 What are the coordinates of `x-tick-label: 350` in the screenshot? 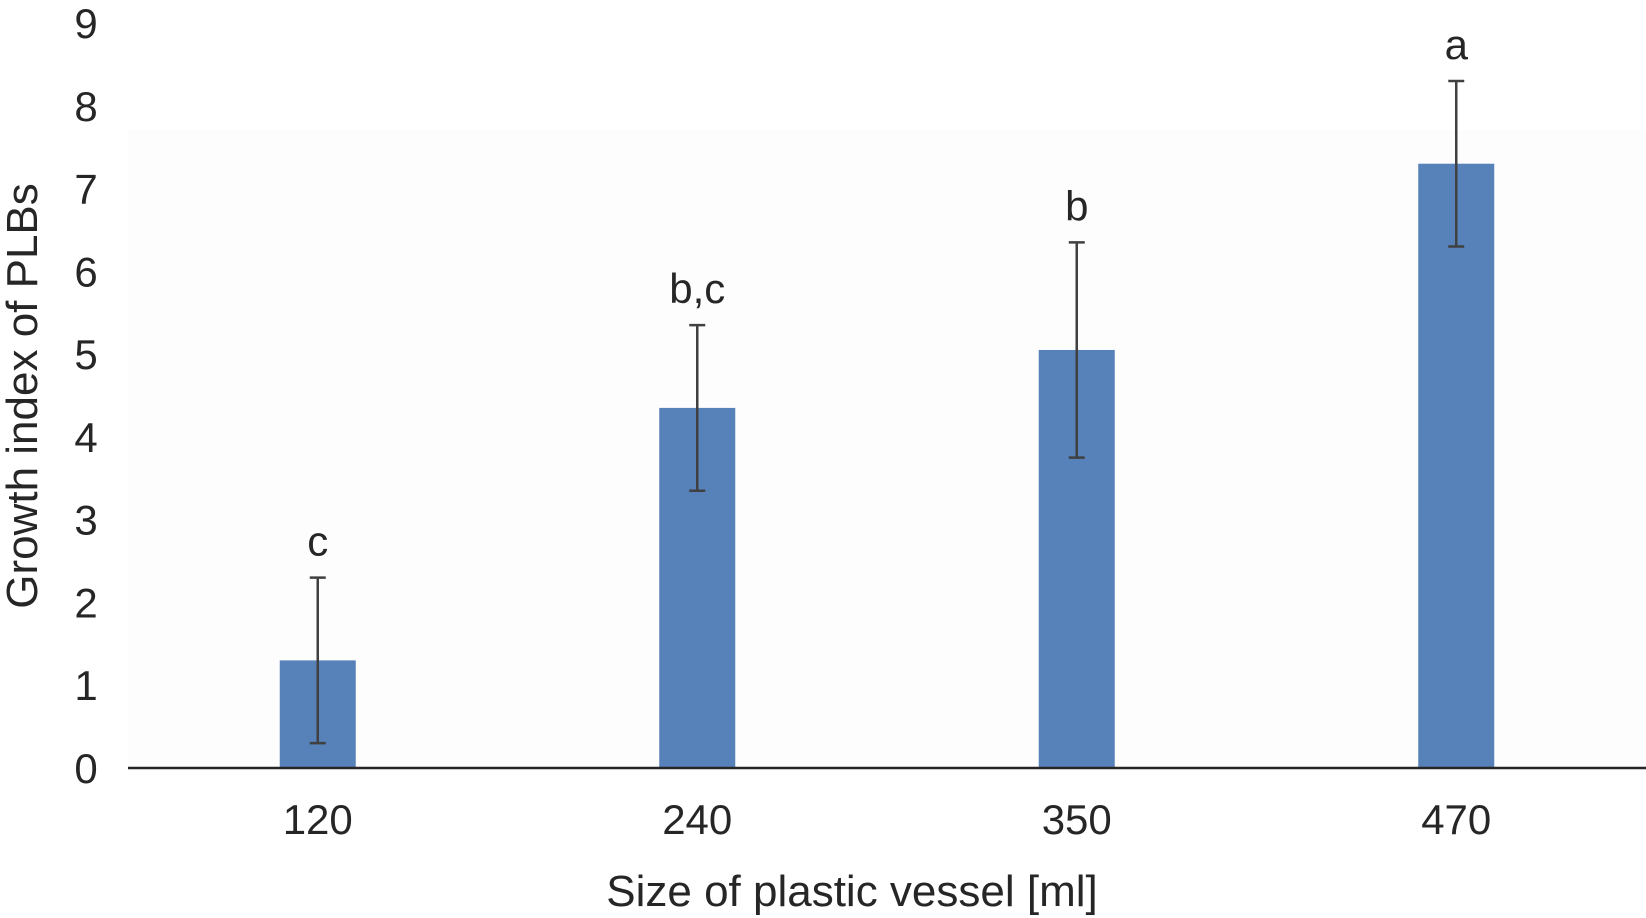 It's located at (1077, 819).